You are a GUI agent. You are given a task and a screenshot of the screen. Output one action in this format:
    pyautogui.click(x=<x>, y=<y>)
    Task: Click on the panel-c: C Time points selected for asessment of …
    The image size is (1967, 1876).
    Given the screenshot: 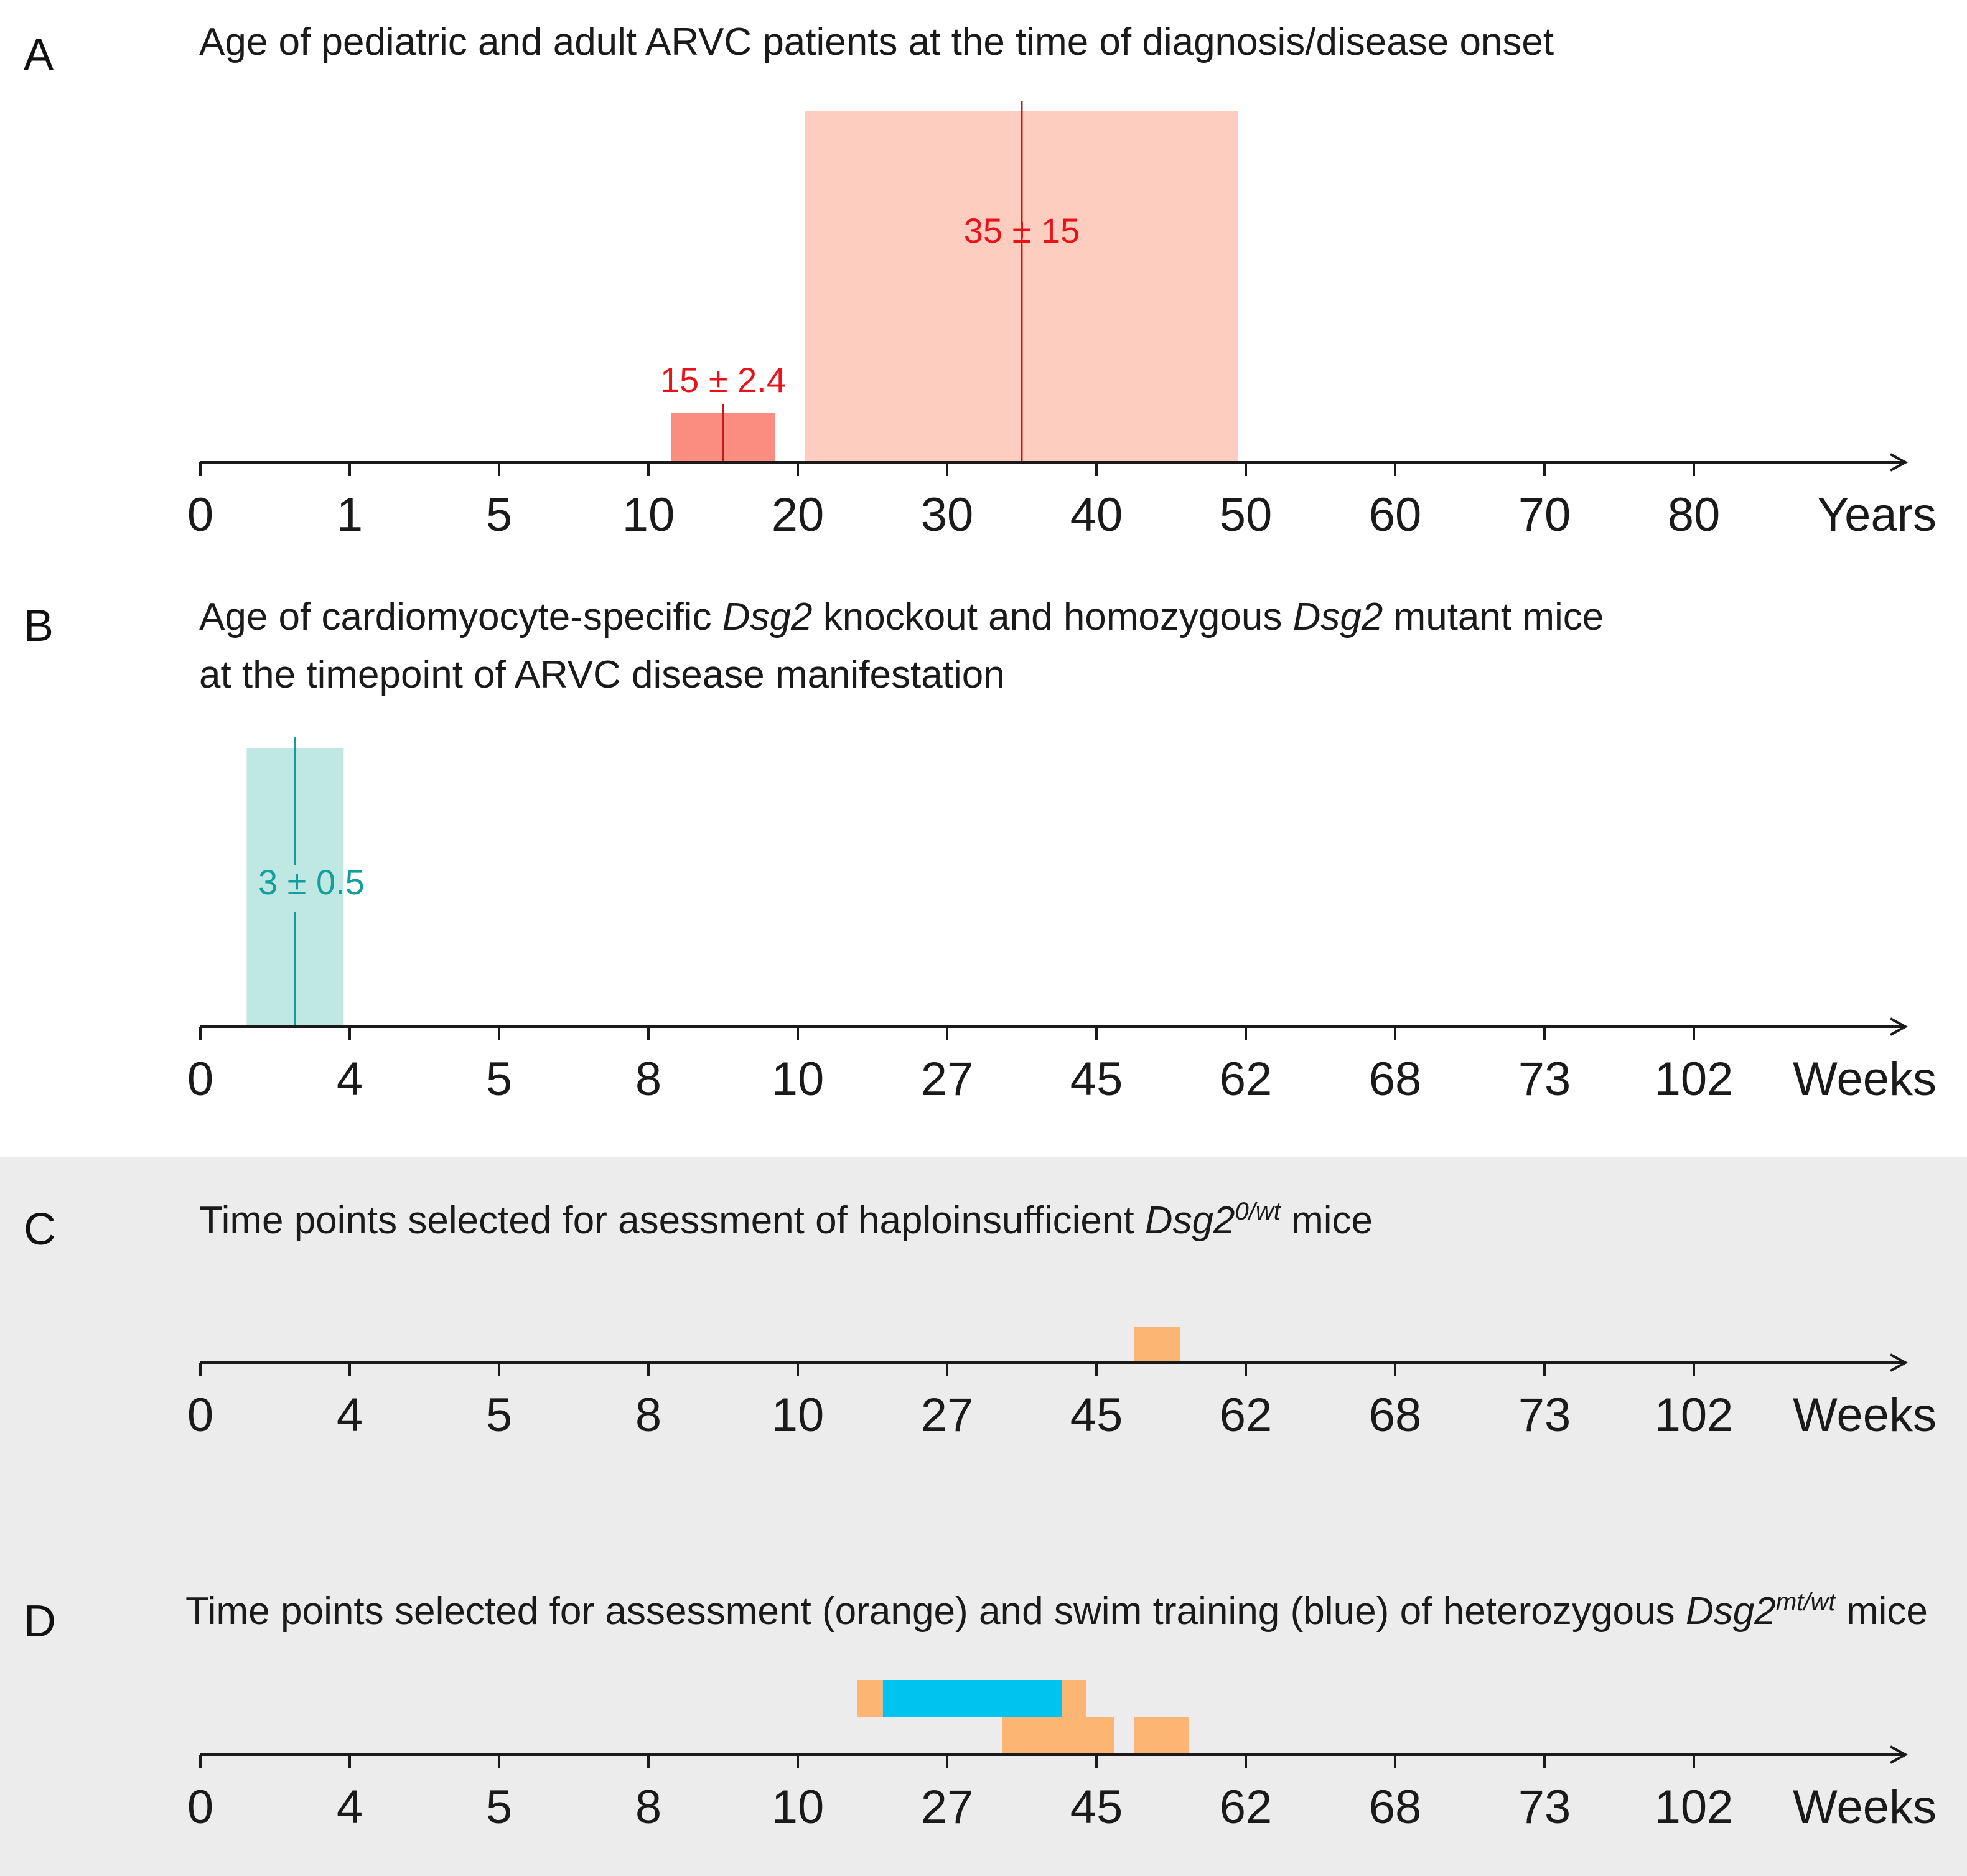 What is the action you would take?
    pyautogui.click(x=980, y=1320)
    